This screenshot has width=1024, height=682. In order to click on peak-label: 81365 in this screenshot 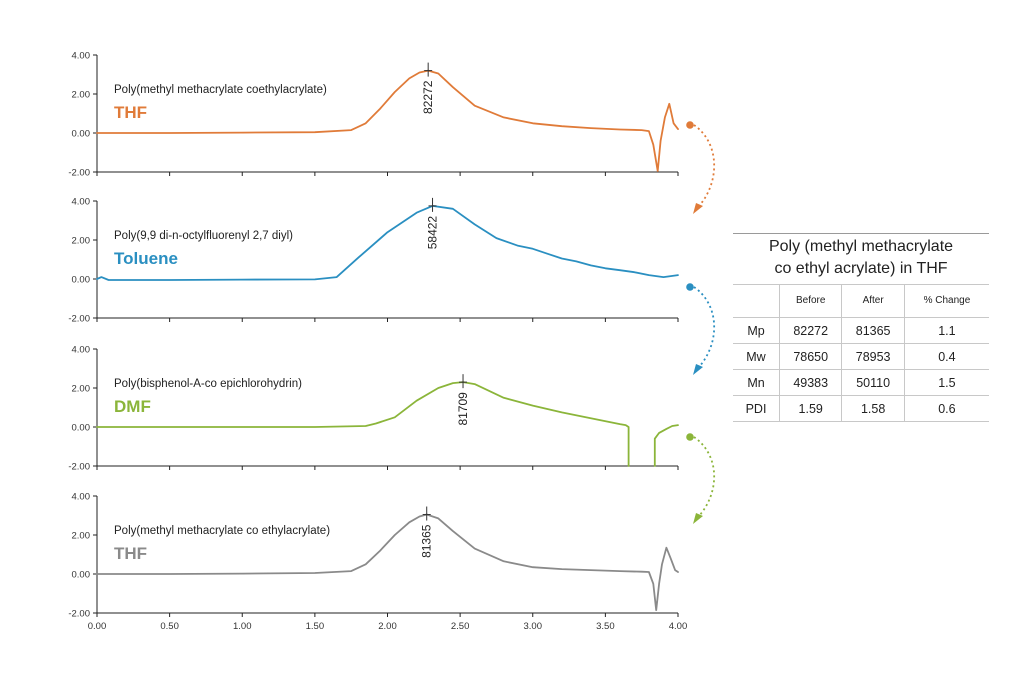, I will do `click(427, 541)`.